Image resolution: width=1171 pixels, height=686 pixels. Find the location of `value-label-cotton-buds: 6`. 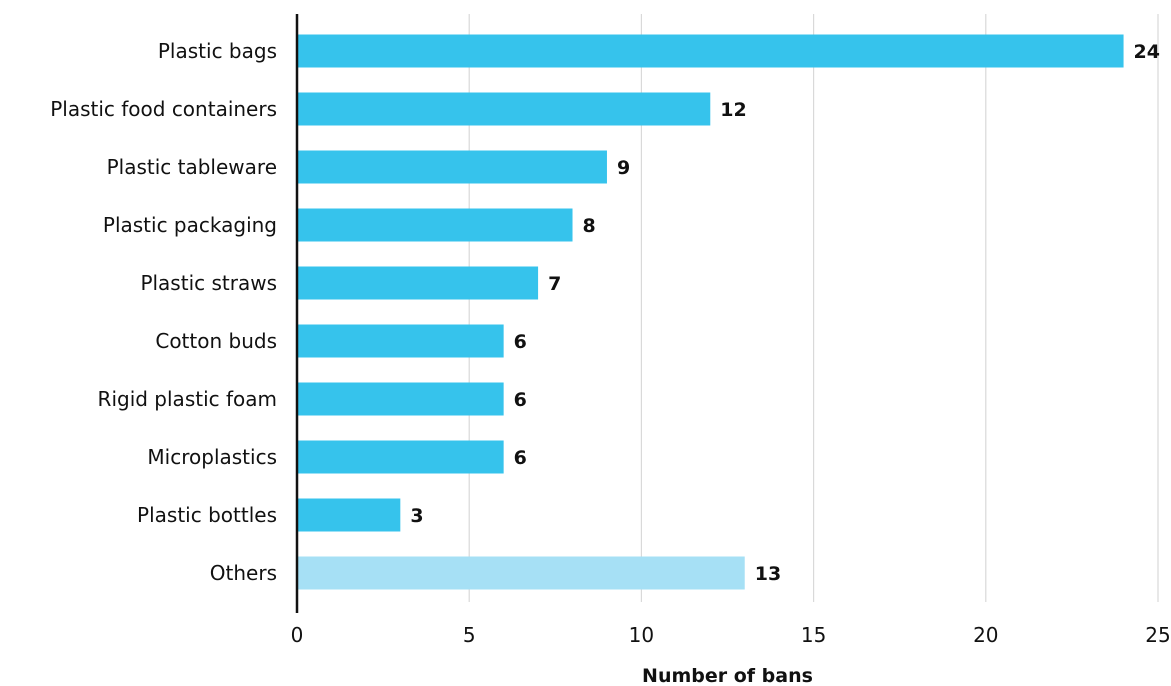

value-label-cotton-buds: 6 is located at coordinates (520, 342).